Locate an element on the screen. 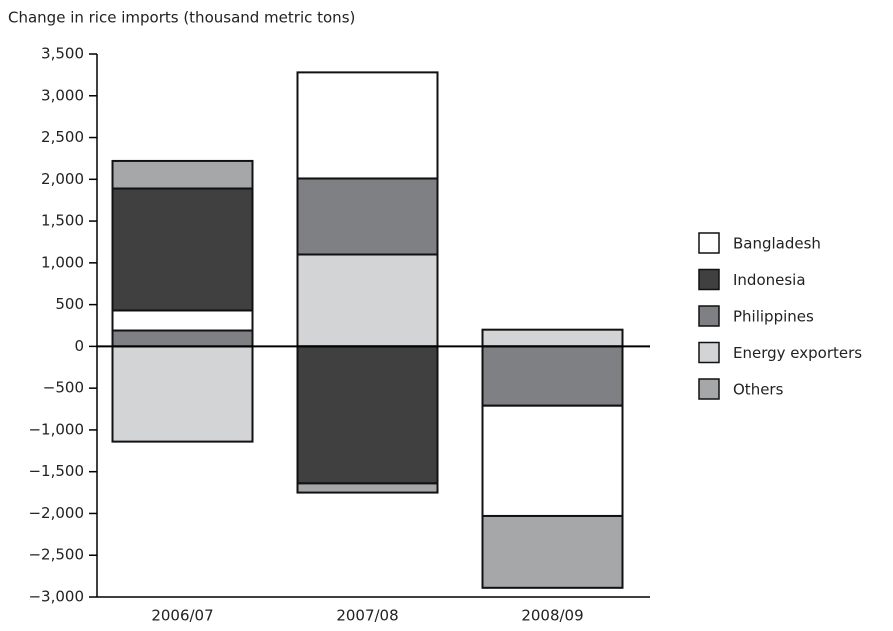 The height and width of the screenshot is (631, 893). y-tick-label: −2,500 is located at coordinates (56, 555).